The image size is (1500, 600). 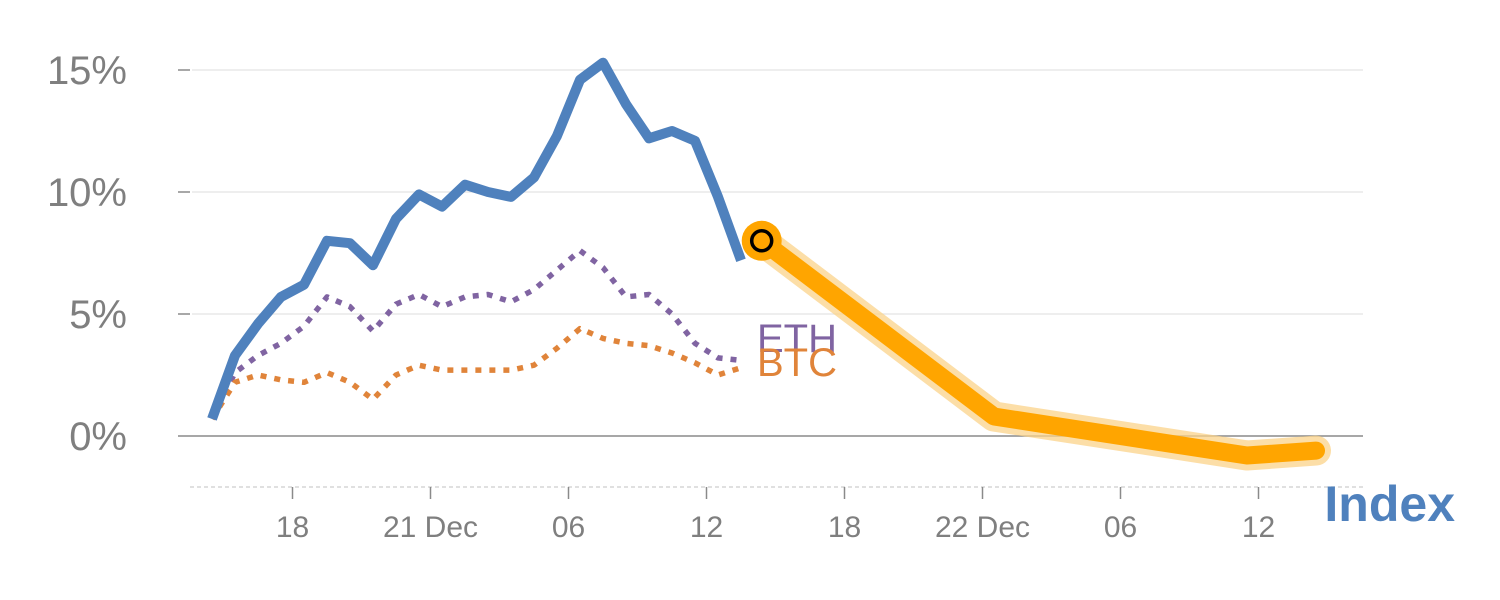 I want to click on series-btc-line, so click(x=475, y=373).